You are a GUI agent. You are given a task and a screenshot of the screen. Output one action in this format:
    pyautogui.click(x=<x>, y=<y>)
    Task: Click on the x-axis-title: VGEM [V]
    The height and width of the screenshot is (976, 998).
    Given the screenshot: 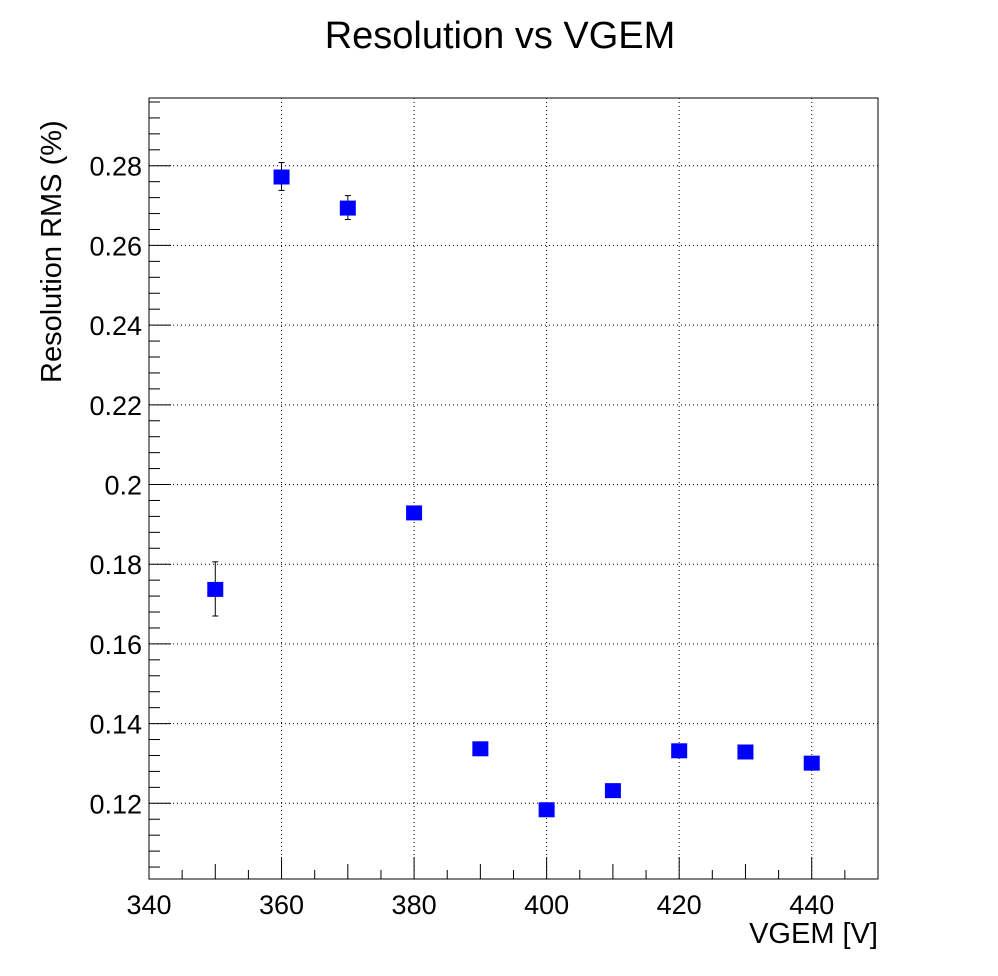 What is the action you would take?
    pyautogui.click(x=813, y=934)
    